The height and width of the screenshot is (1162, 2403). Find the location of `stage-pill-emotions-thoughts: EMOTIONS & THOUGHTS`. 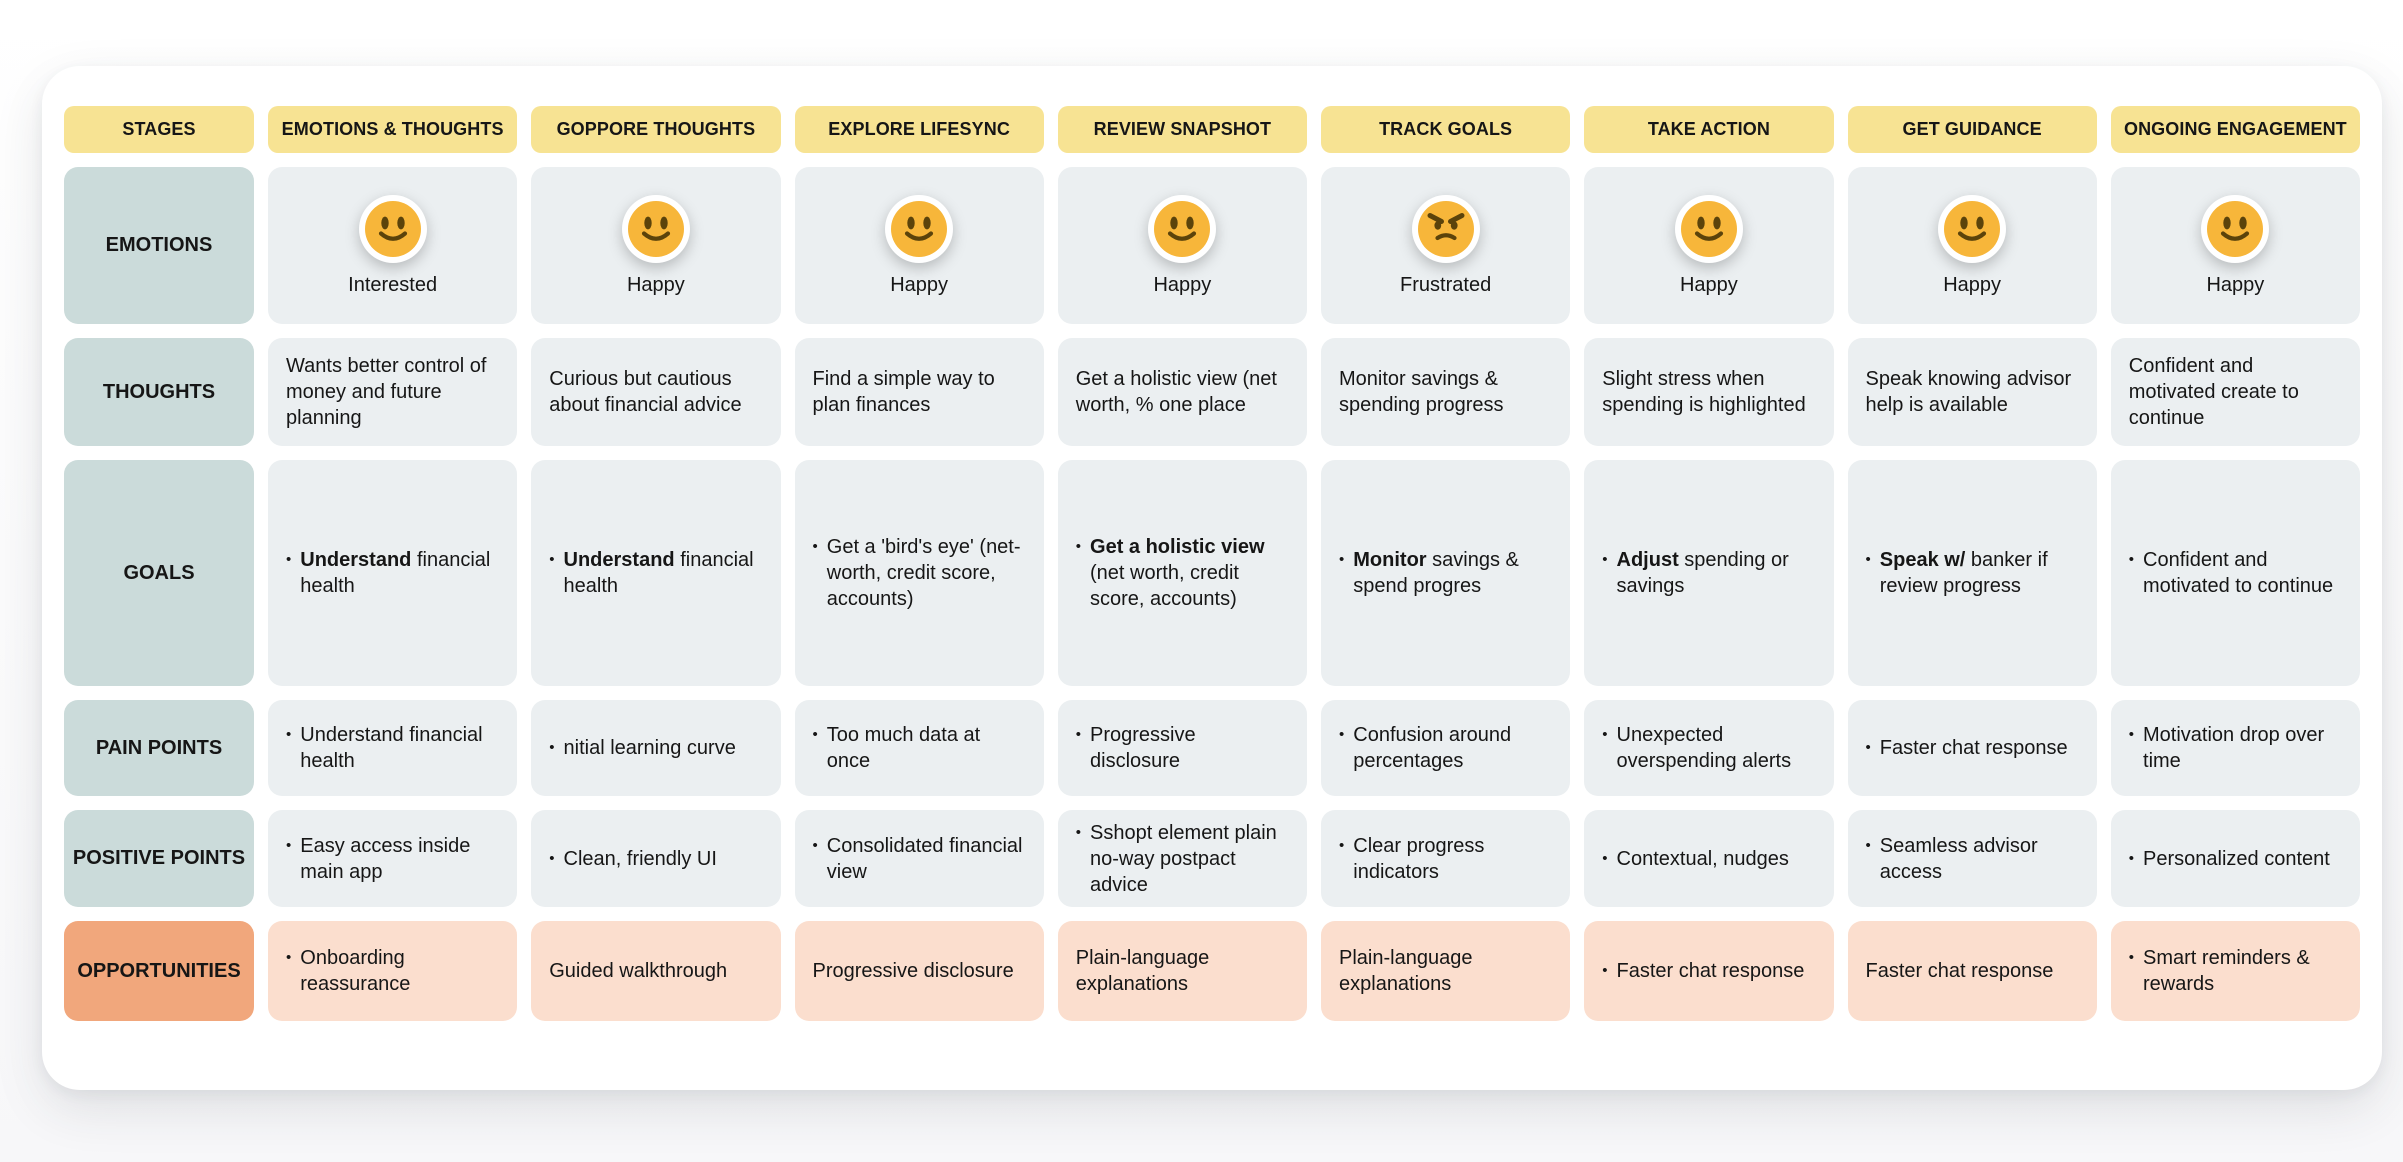

stage-pill-emotions-thoughts: EMOTIONS & THOUGHTS is located at coordinates (393, 129).